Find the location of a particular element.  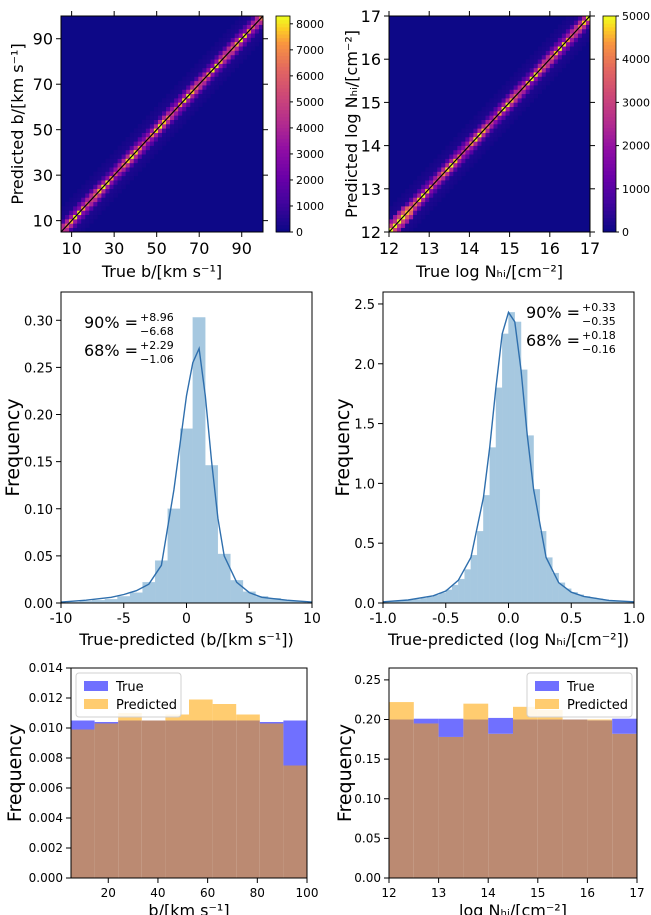

x-tick-label: 10 is located at coordinates (312, 619).